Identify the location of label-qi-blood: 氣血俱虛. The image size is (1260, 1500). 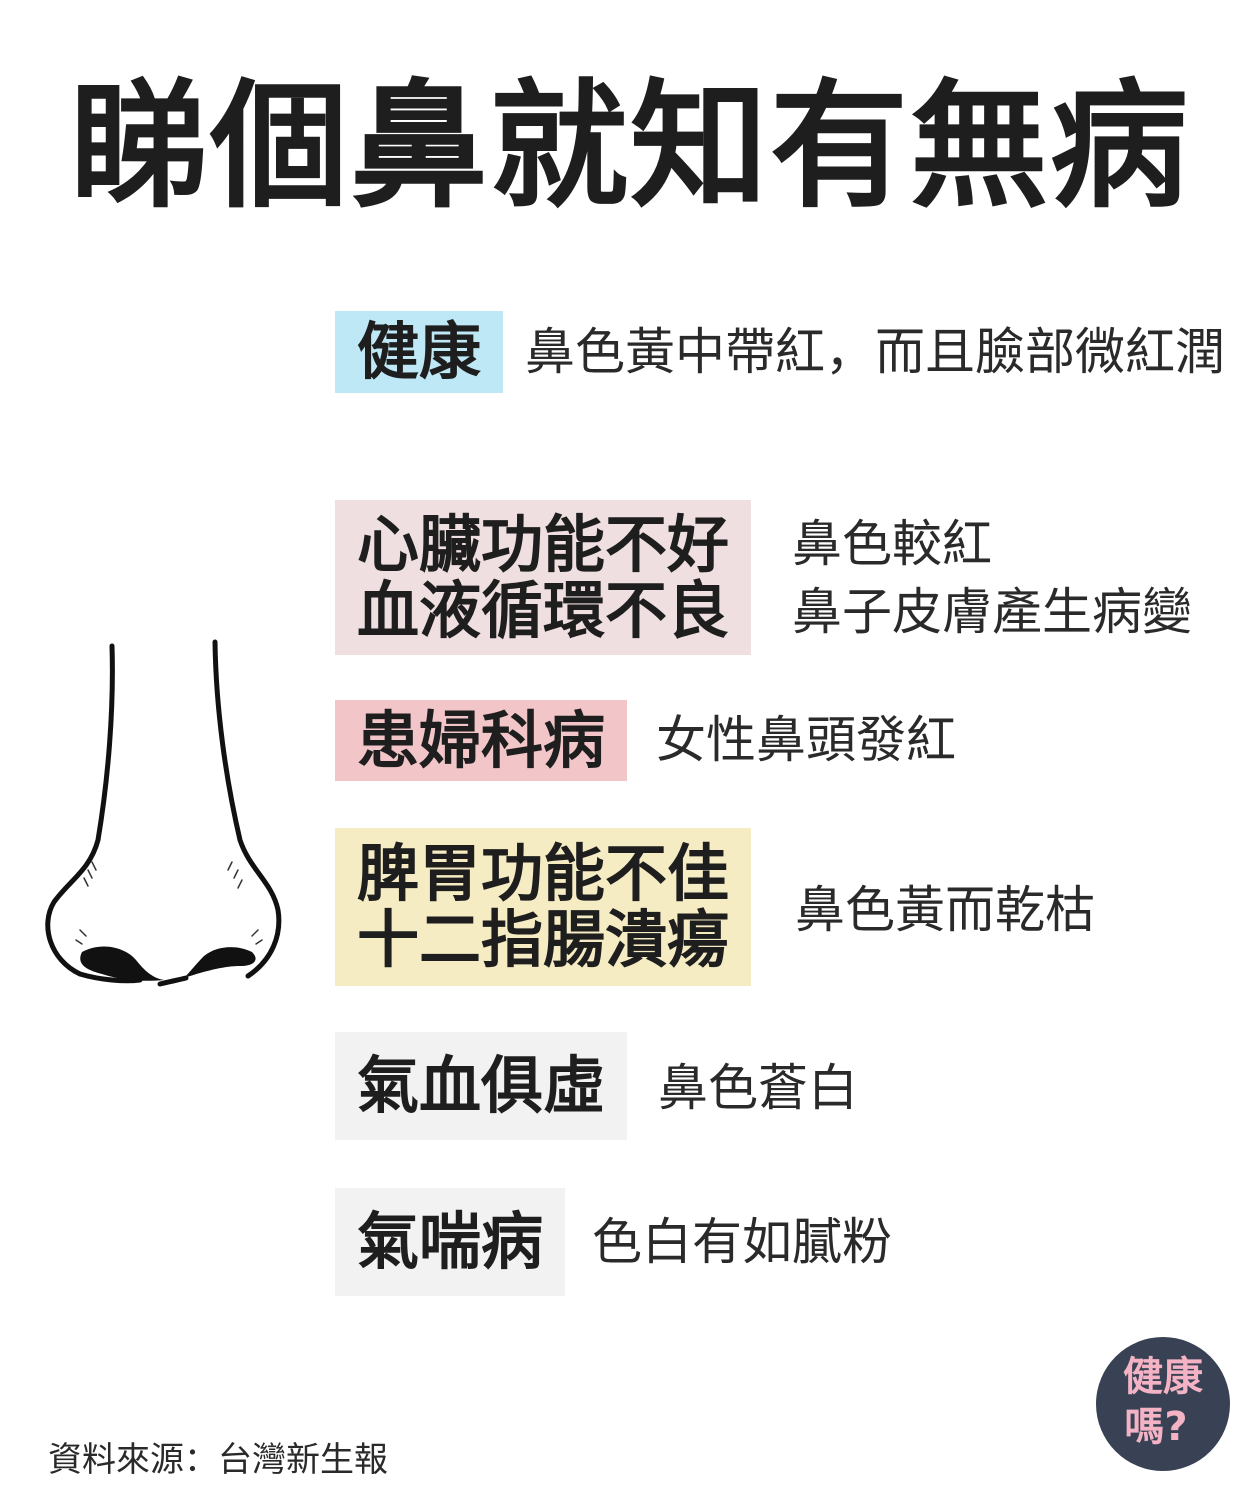
(481, 1086).